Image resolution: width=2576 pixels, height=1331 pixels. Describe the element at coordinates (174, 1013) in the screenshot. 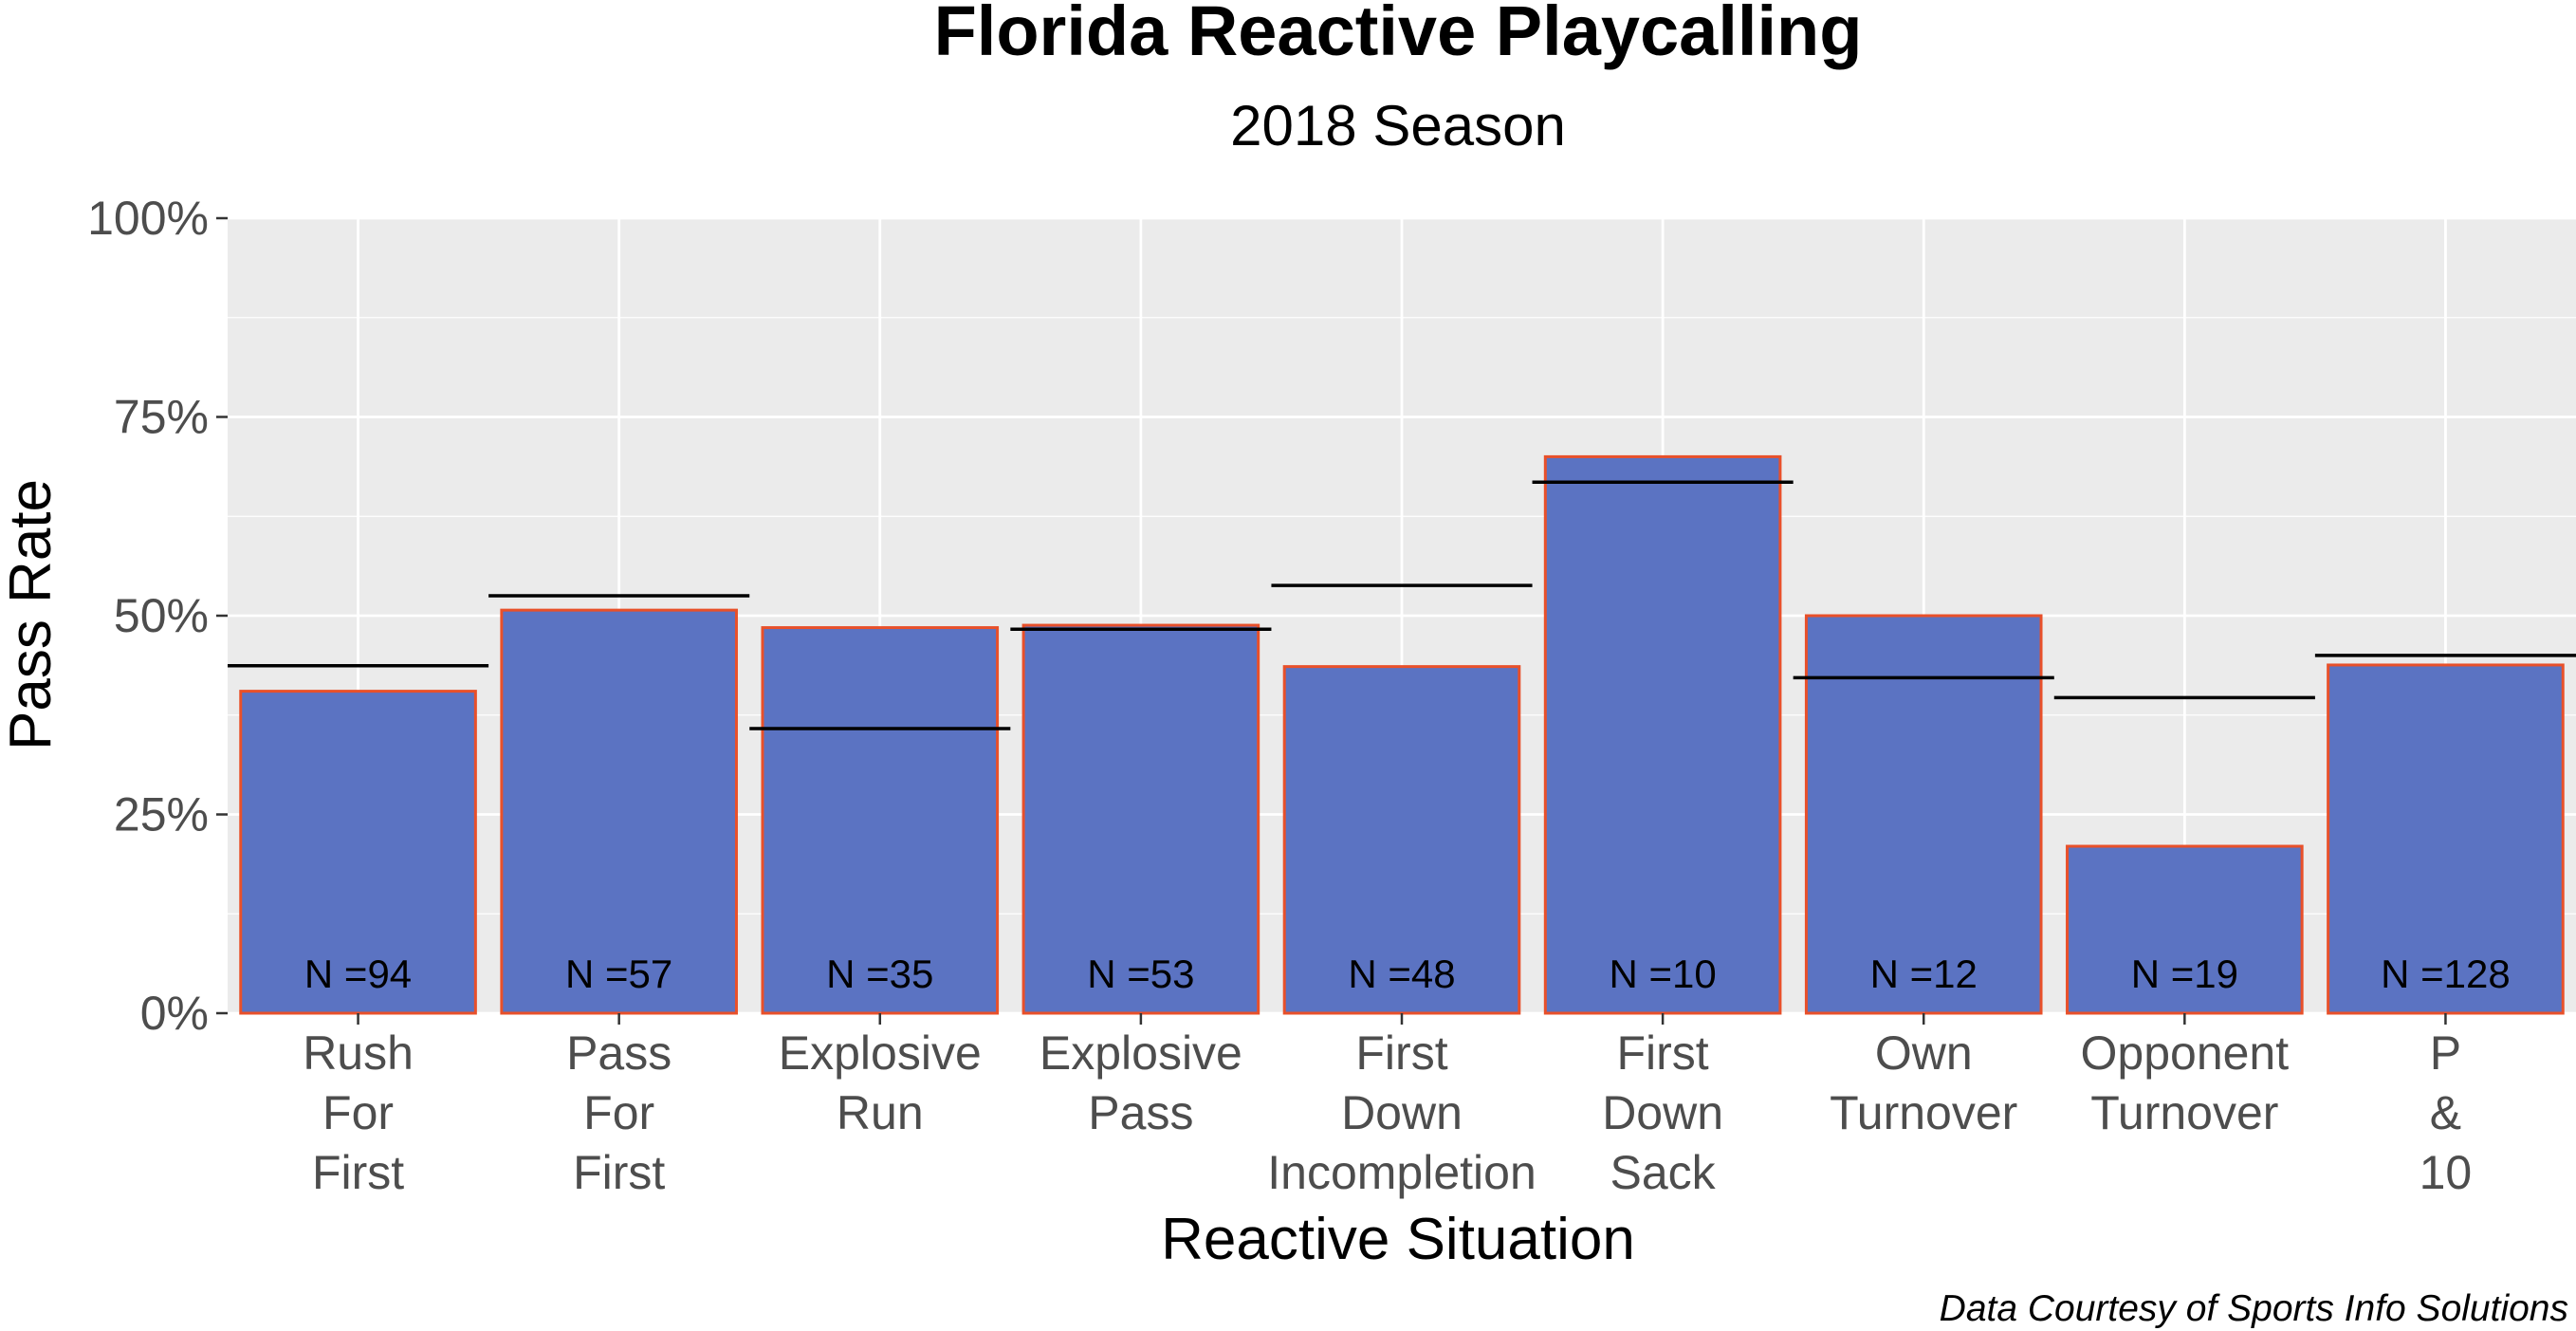

I see `y-tick-label: 0%` at that location.